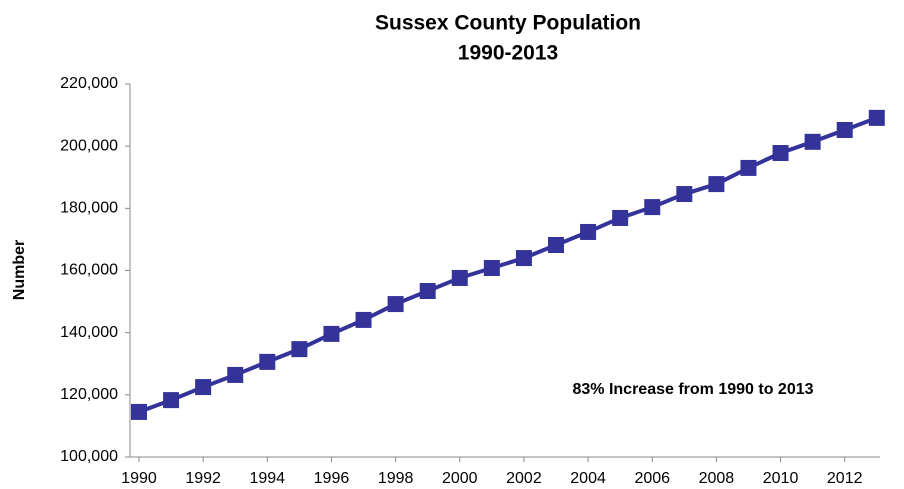 Image resolution: width=904 pixels, height=489 pixels. I want to click on x-tick-label: 1990, so click(139, 478).